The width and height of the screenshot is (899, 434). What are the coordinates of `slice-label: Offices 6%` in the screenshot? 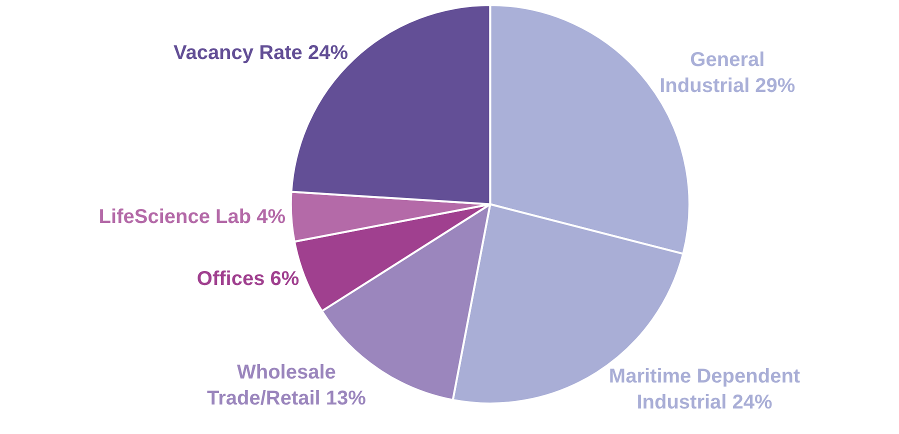 It's located at (248, 279).